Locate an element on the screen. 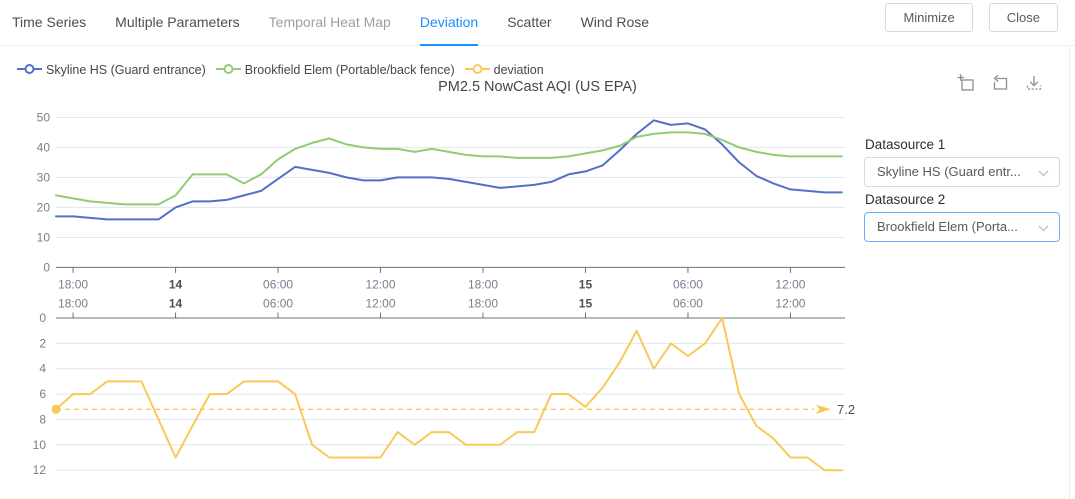 This screenshot has height=499, width=1075. restore-icon is located at coordinates (1000, 83).